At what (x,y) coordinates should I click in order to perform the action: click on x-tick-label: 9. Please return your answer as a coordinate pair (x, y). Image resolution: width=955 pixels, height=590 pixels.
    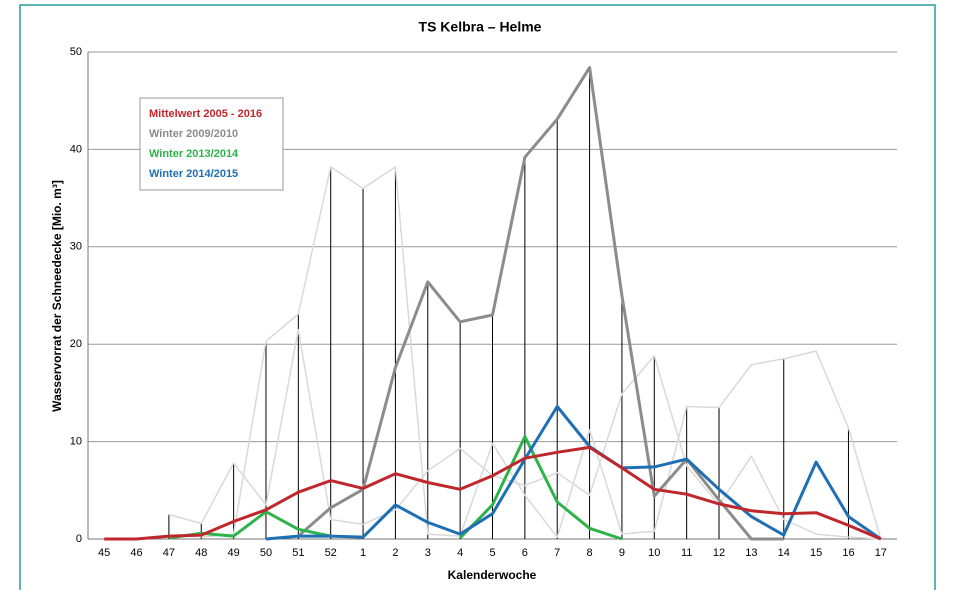
    Looking at the image, I should click on (622, 553).